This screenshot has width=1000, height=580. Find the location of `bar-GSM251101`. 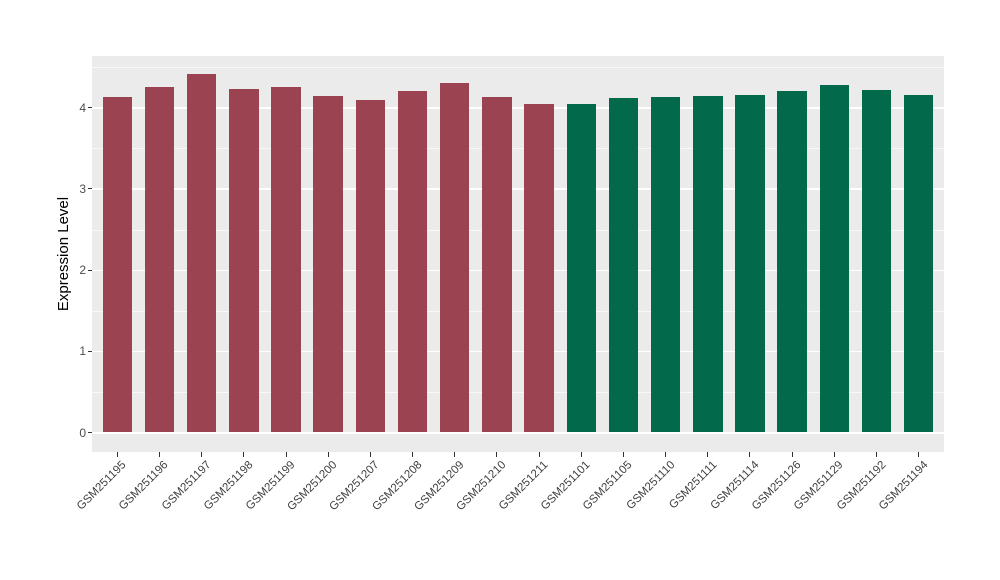

bar-GSM251101 is located at coordinates (581, 268).